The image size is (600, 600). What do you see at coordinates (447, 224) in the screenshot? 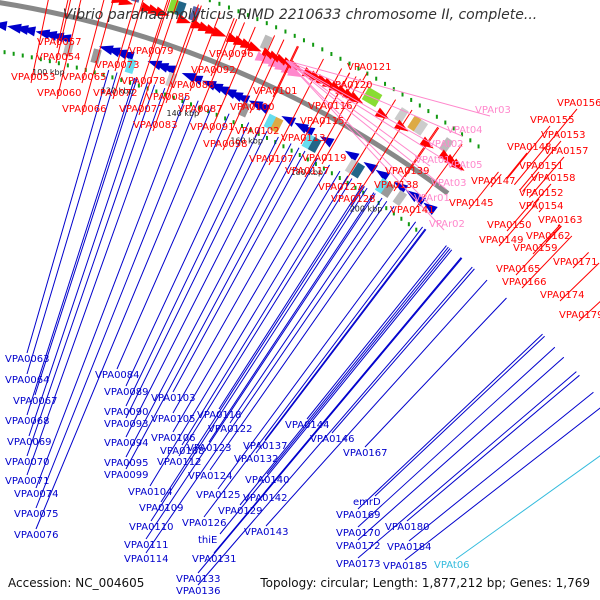
I see `gene-label-rna: VPAr02` at bounding box center [447, 224].